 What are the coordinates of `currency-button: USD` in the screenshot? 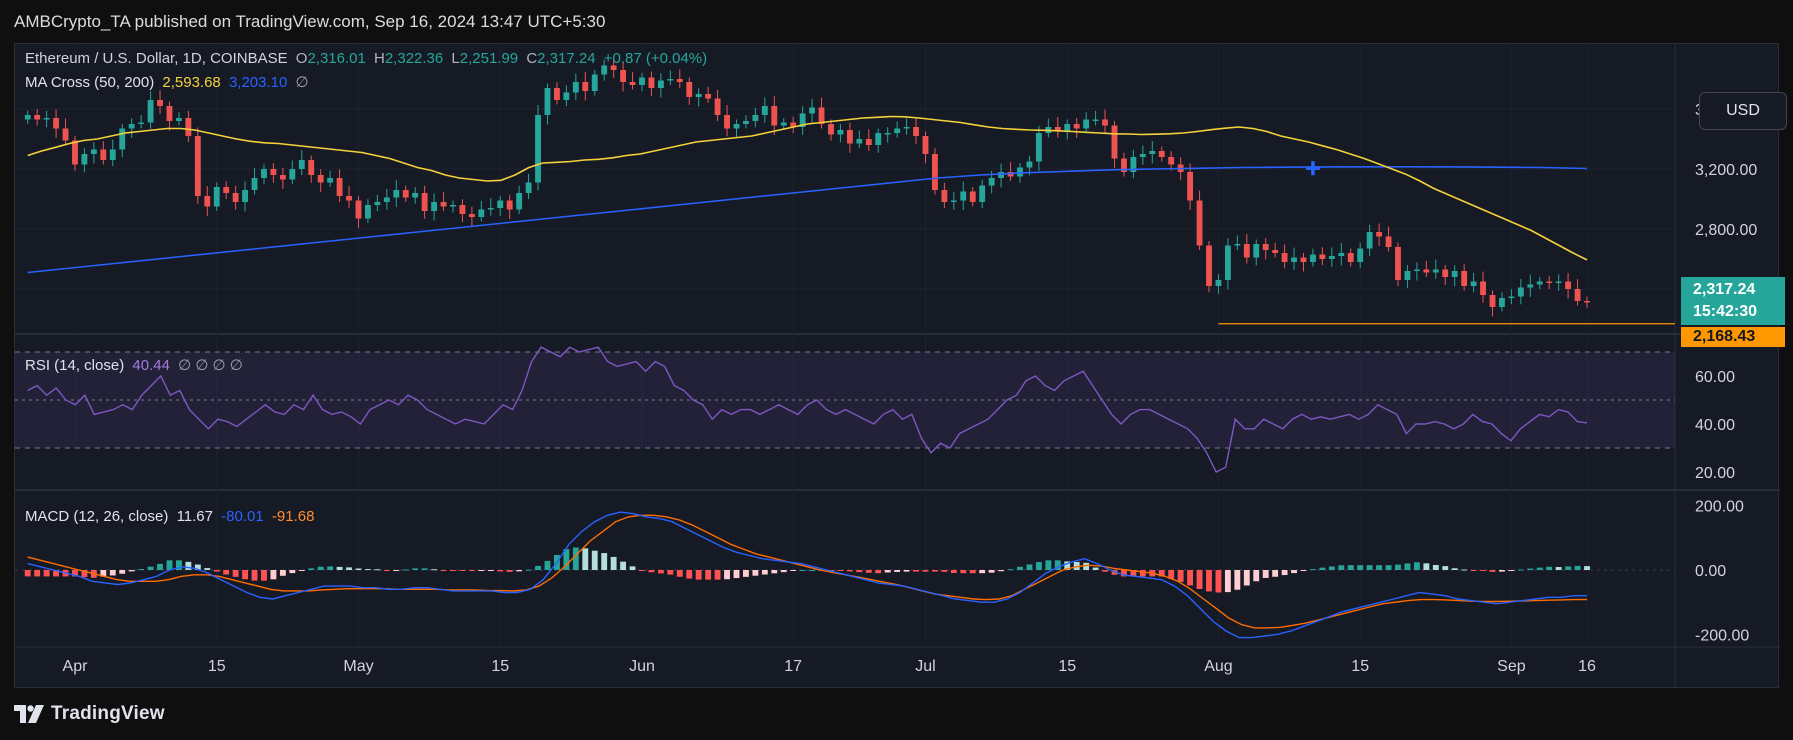 It's located at (1743, 111).